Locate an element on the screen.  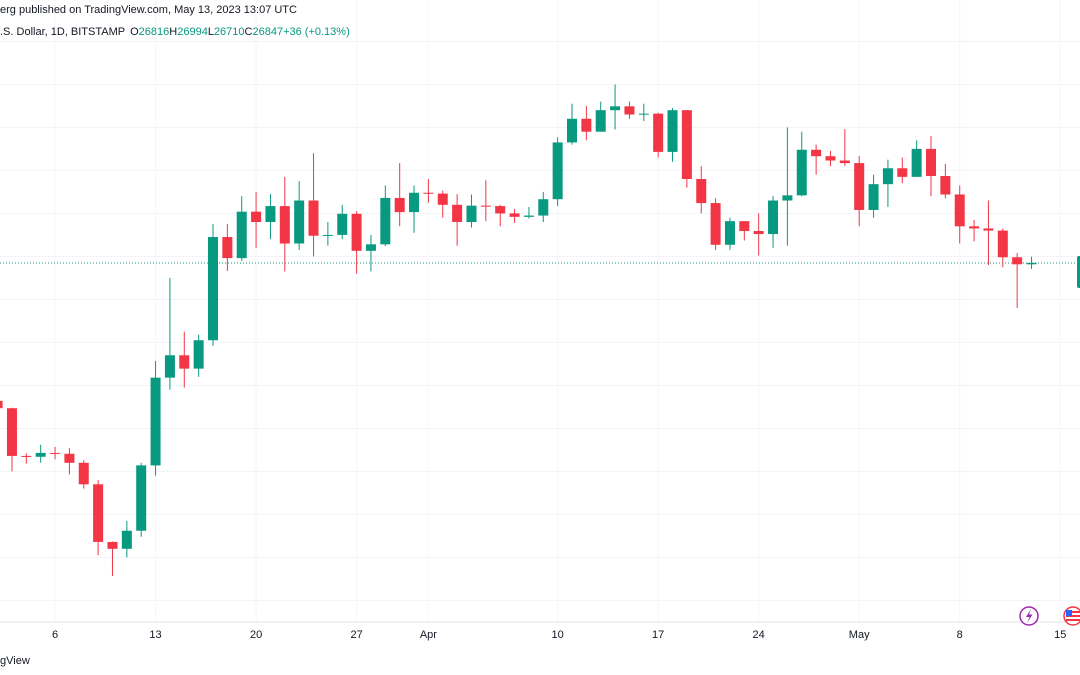
ohlc-label: C is located at coordinates (248, 32).